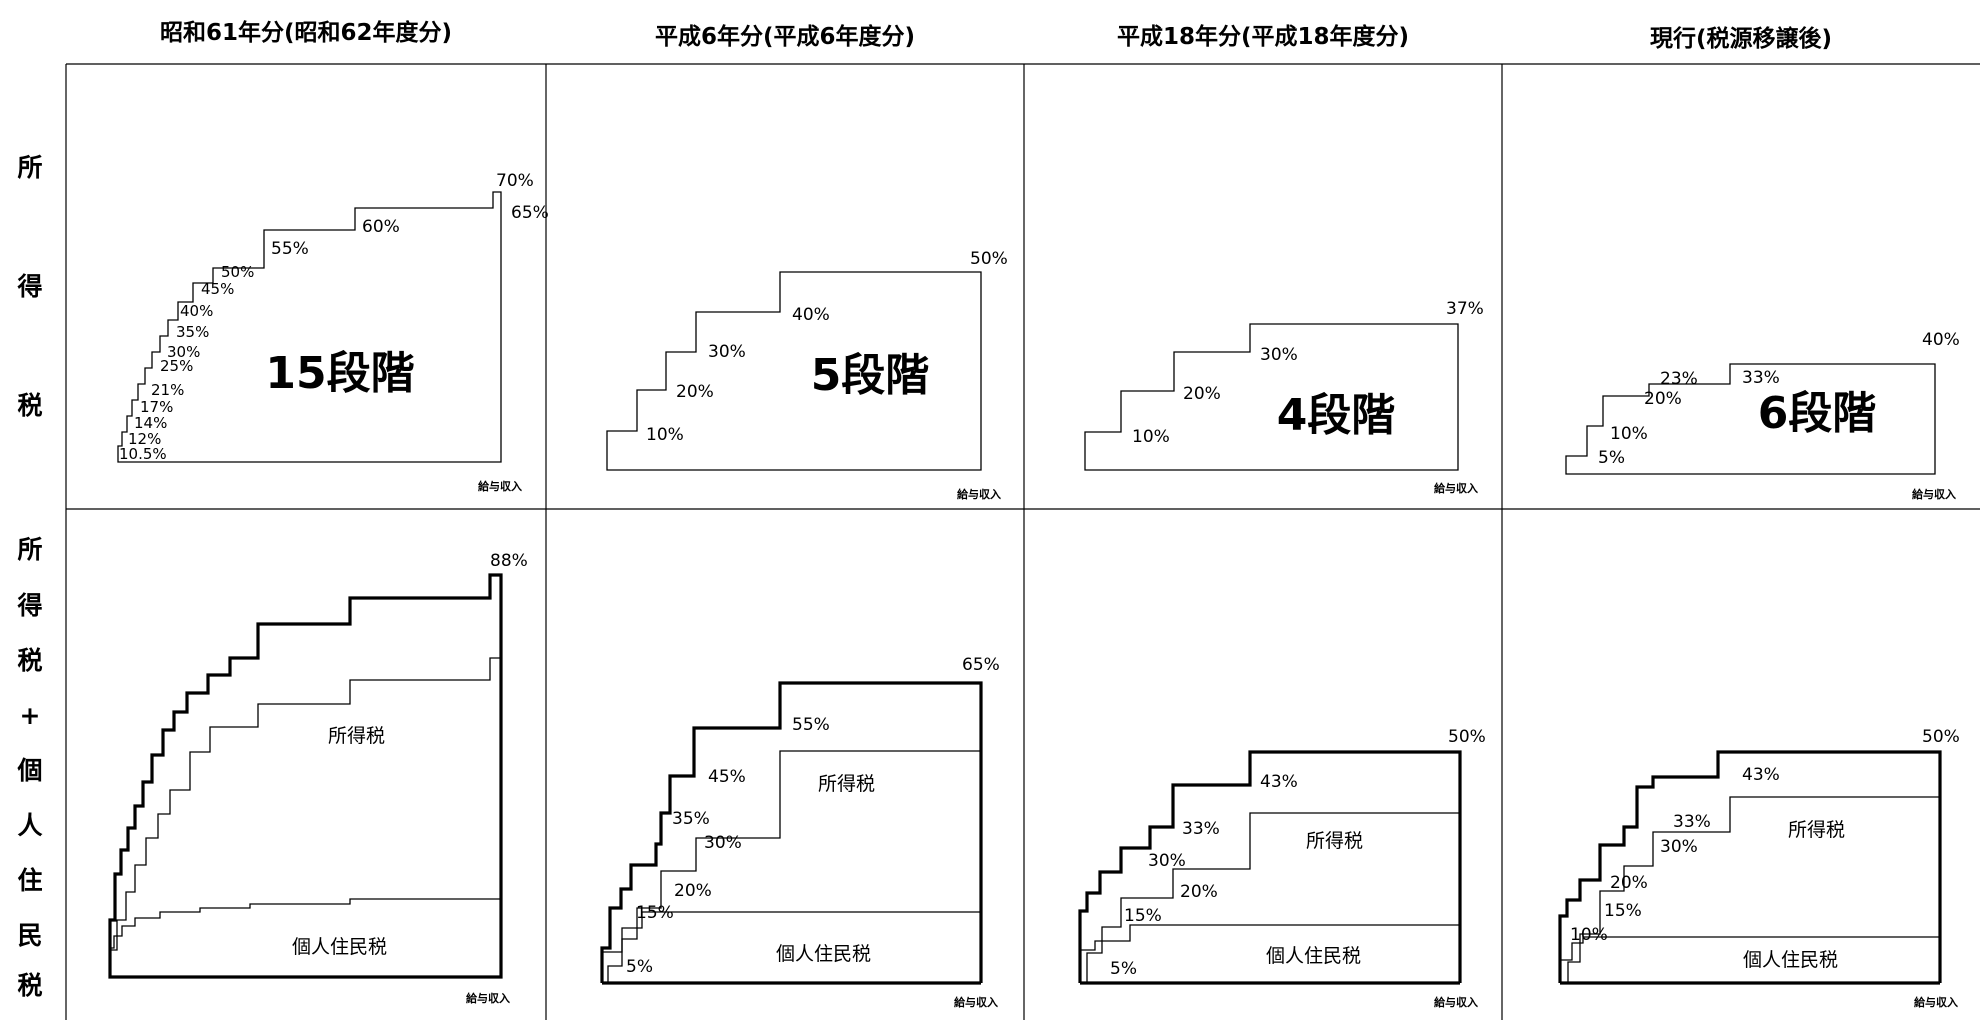 The width and height of the screenshot is (1980, 1020). Describe the element at coordinates (1750, 867) in the screenshot. I see `combined-curves-current` at that location.